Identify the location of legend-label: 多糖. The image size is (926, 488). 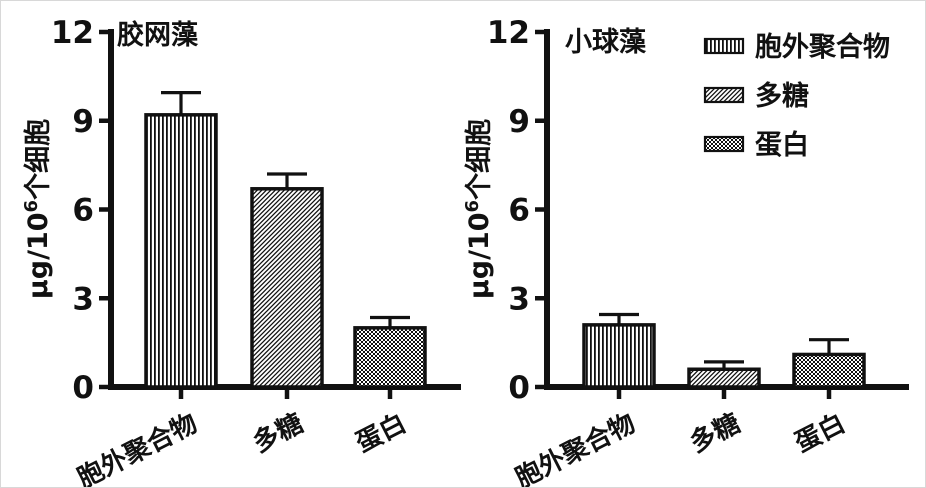
(782, 96).